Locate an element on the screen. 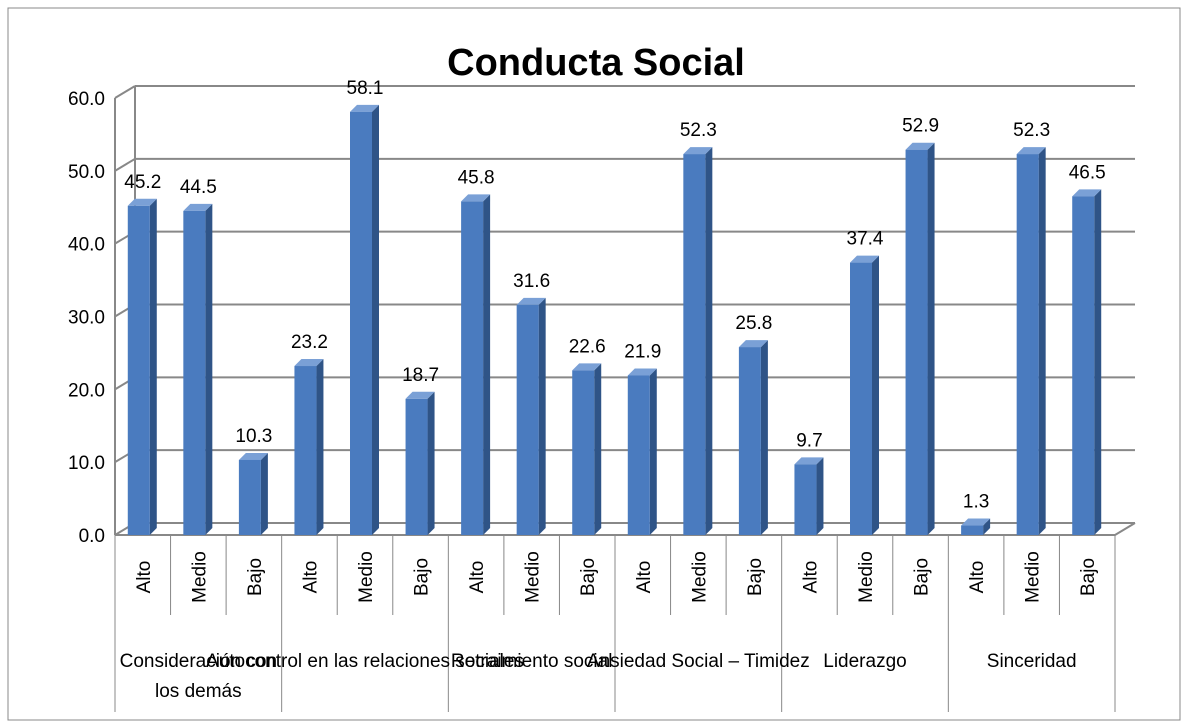 The height and width of the screenshot is (728, 1190). data-label: 31.6 is located at coordinates (531, 281).